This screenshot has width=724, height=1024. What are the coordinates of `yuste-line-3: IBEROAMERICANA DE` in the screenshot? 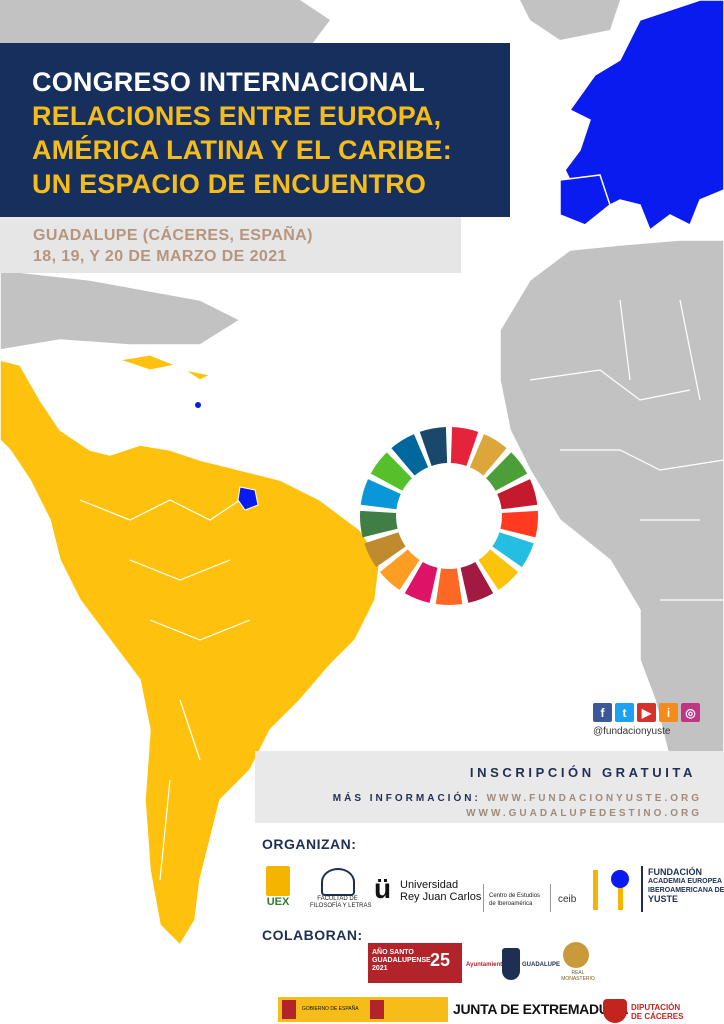 It's located at (686, 890).